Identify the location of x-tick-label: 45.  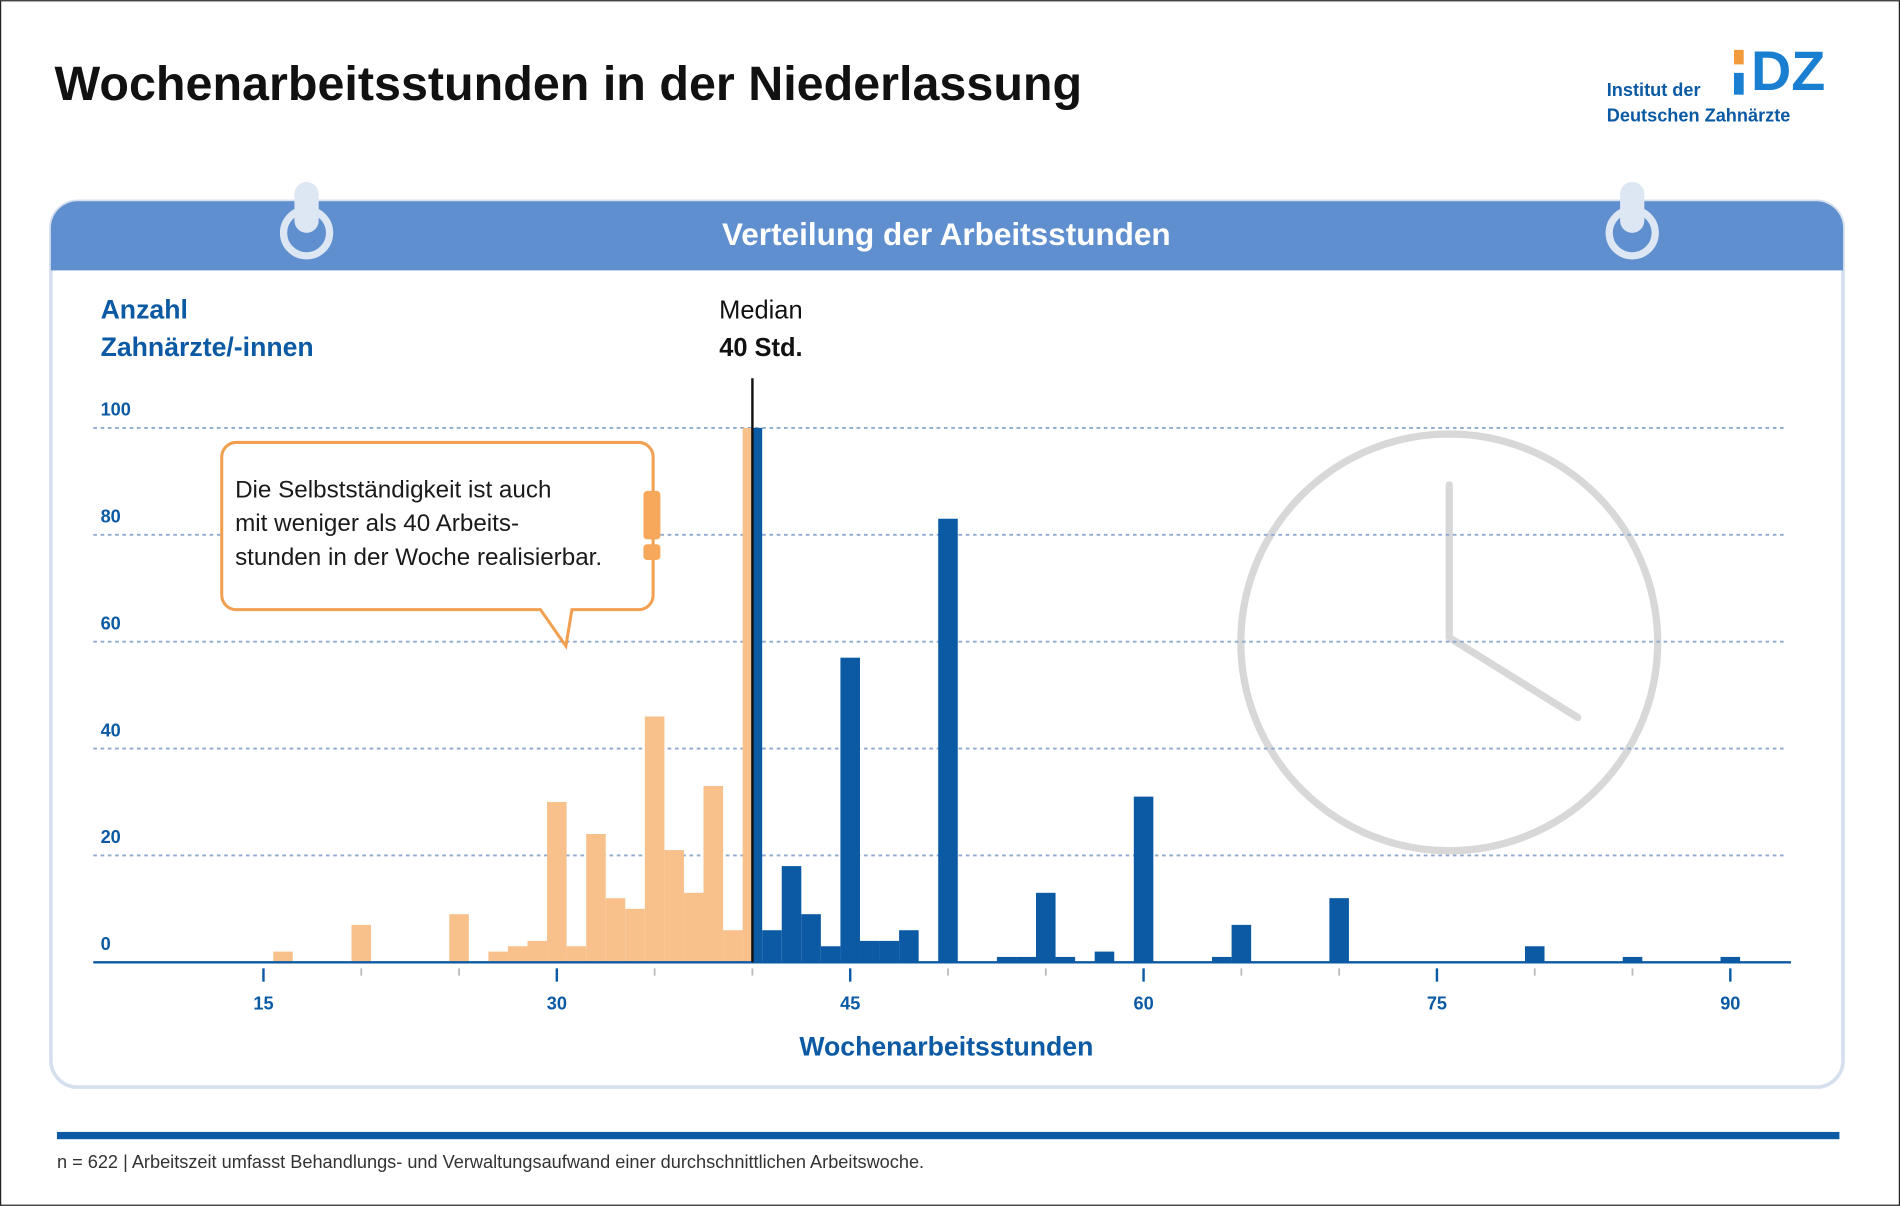
(850, 1003).